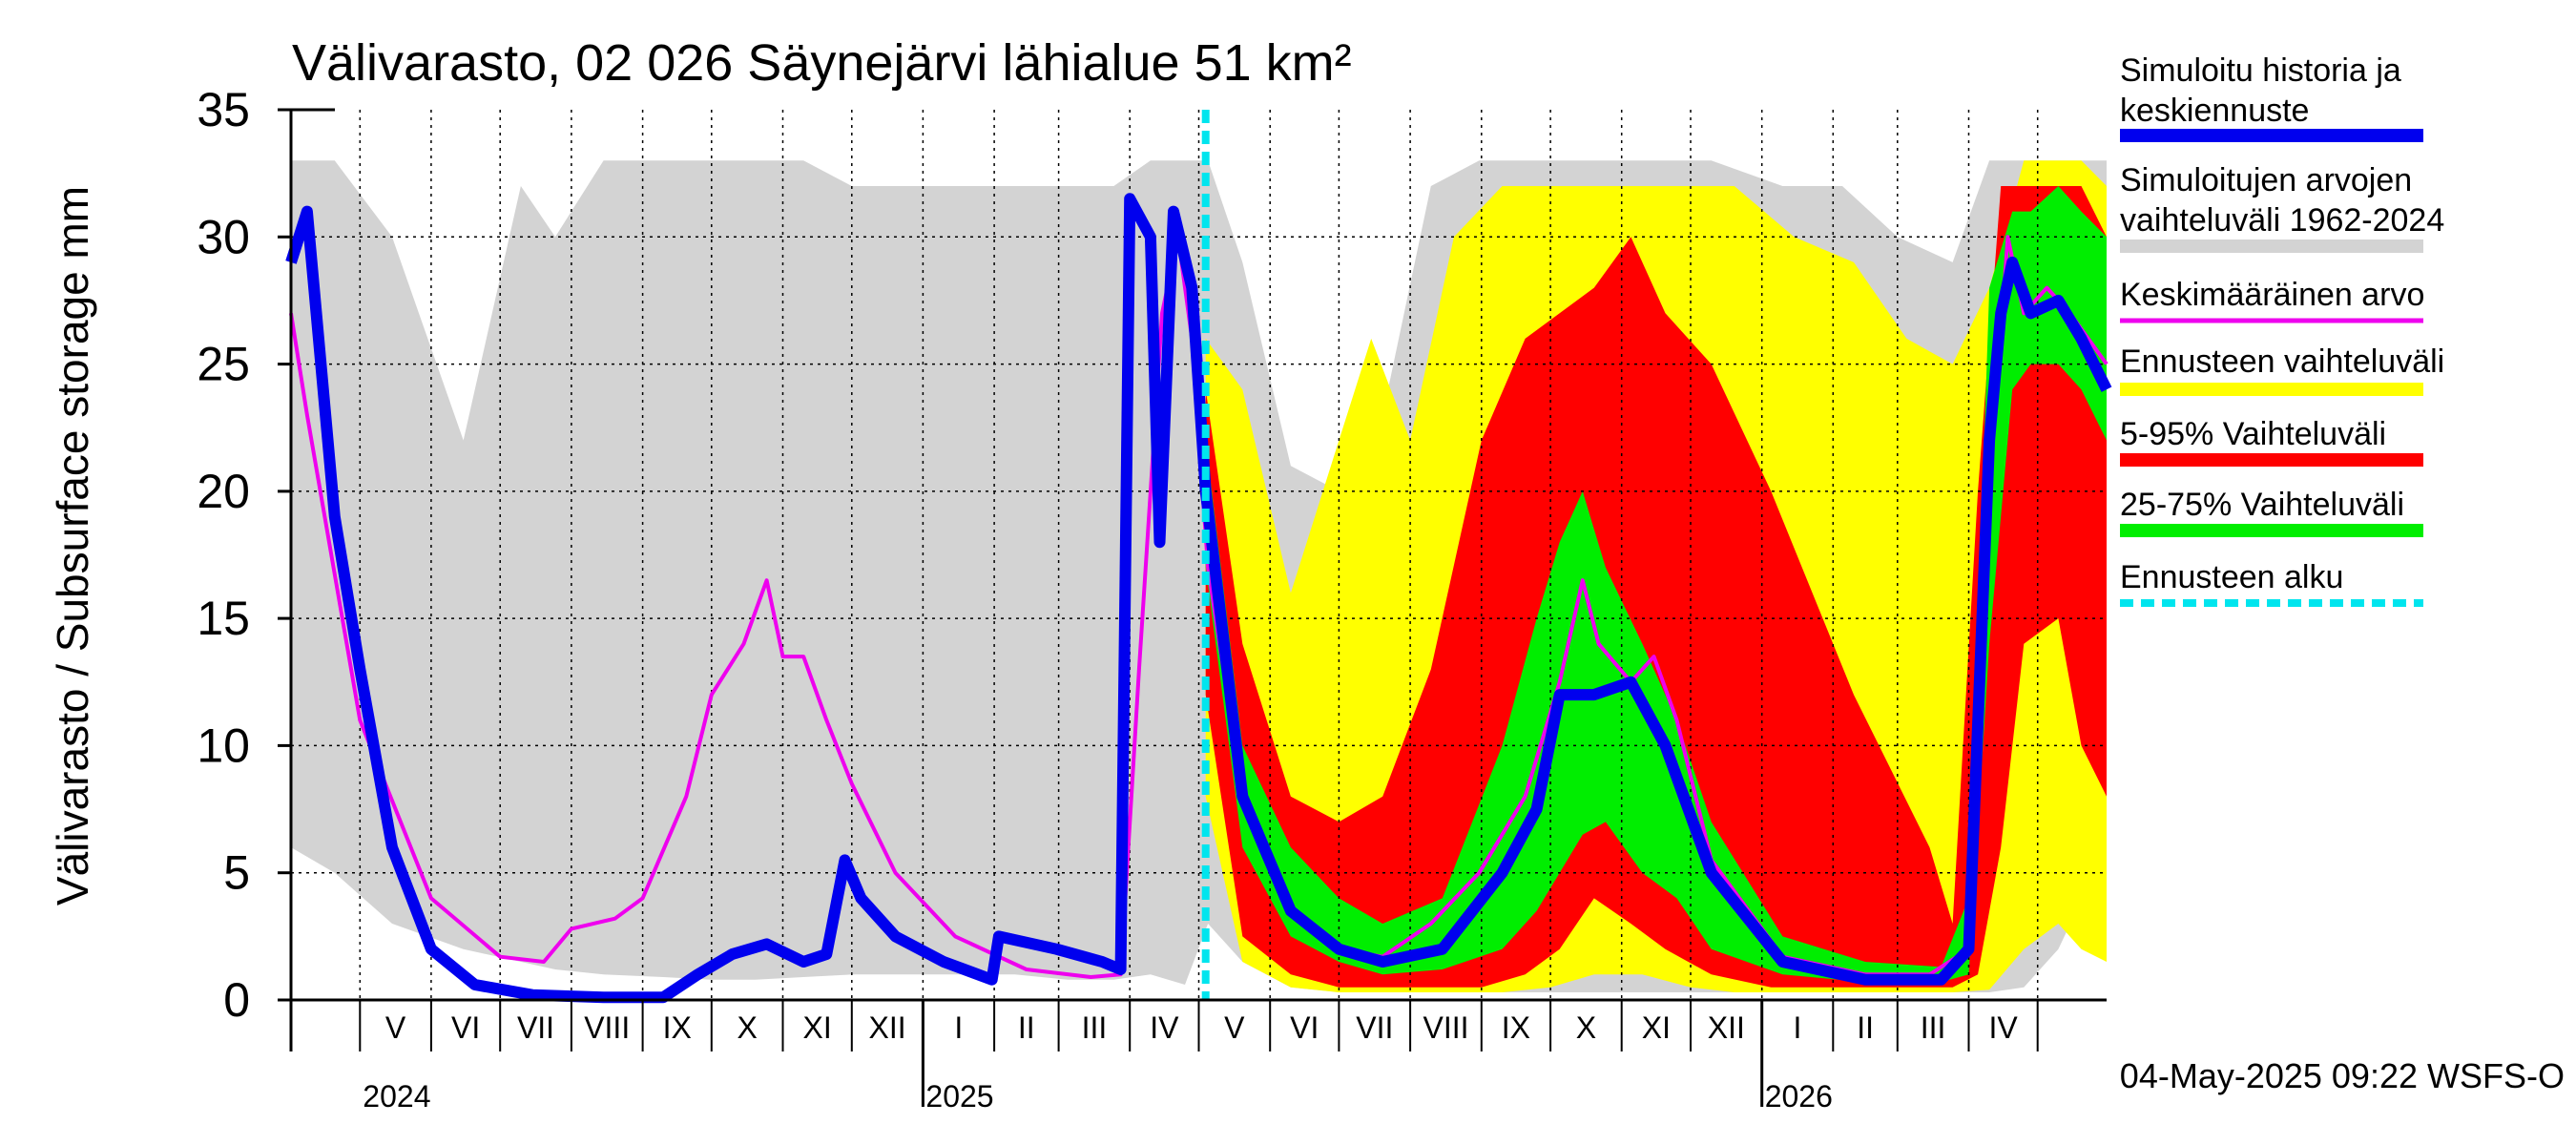  What do you see at coordinates (1799, 1096) in the screenshot?
I see `year-label: 2026` at bounding box center [1799, 1096].